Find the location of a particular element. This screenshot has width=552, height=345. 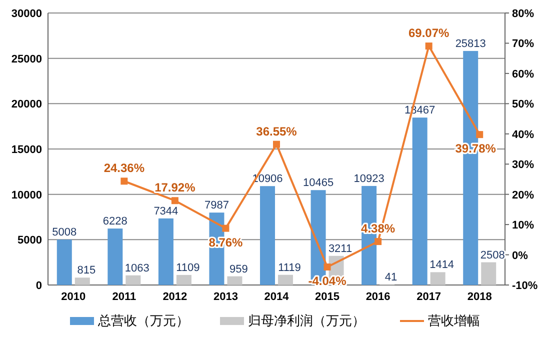

x-tick-label: 2014 is located at coordinates (277, 297).